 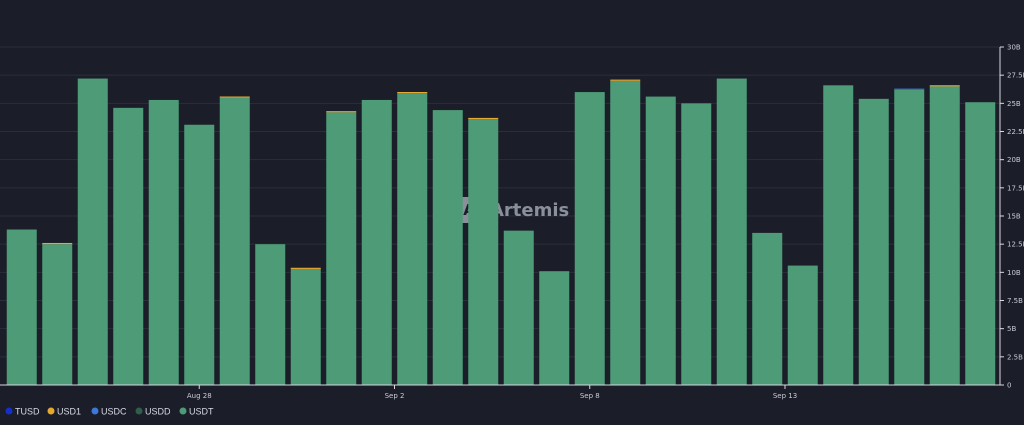 I want to click on legend-label-usdc: USDC, so click(x=114, y=412).